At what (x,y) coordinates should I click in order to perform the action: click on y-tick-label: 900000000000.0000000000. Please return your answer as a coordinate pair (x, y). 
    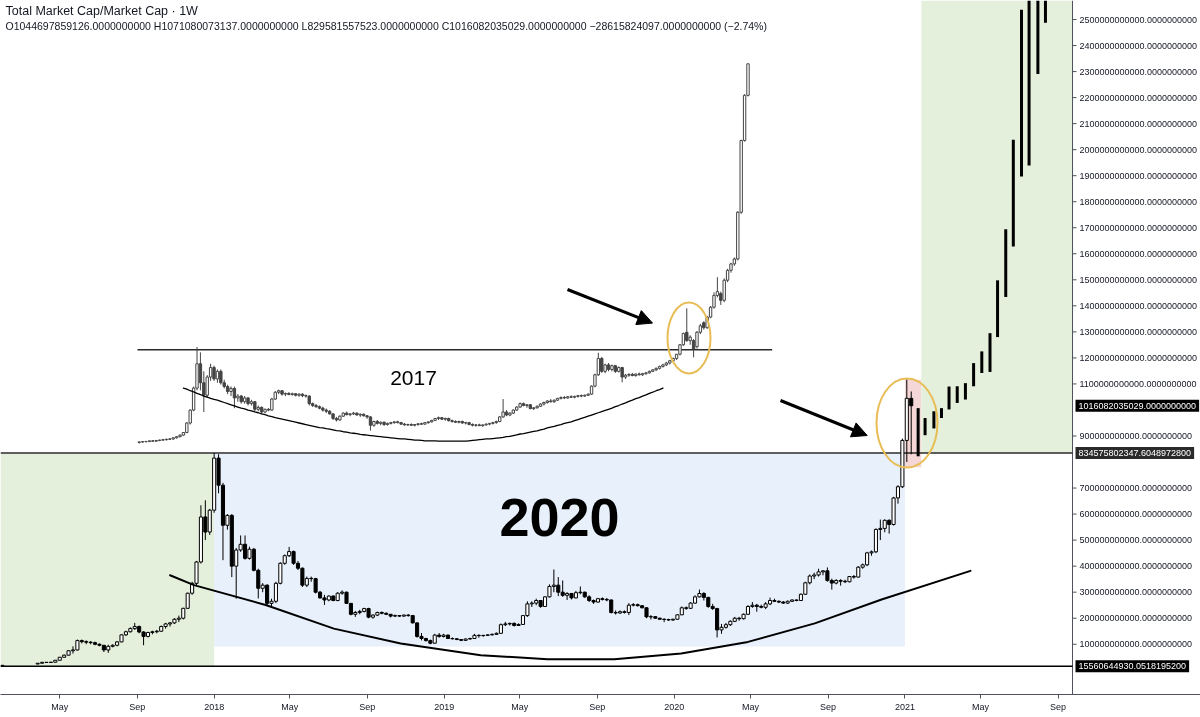
    Looking at the image, I should click on (1136, 435).